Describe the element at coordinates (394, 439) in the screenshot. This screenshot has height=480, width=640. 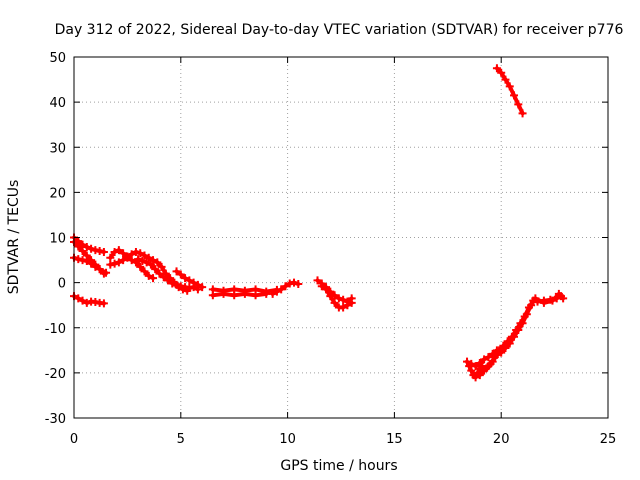
I see `x-tick-label: 15` at that location.